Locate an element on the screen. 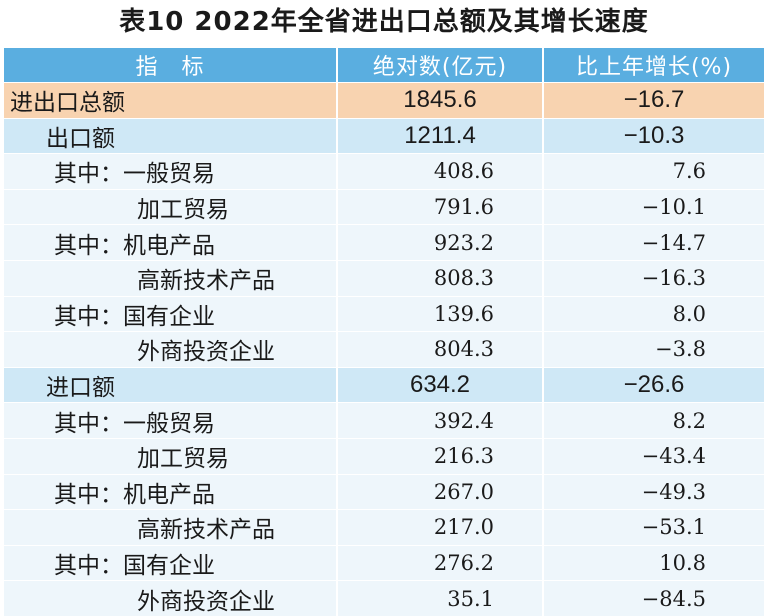 This screenshot has width=768, height=616. table-row: 外商投资企业 35.1 −84.5 is located at coordinates (384, 598).